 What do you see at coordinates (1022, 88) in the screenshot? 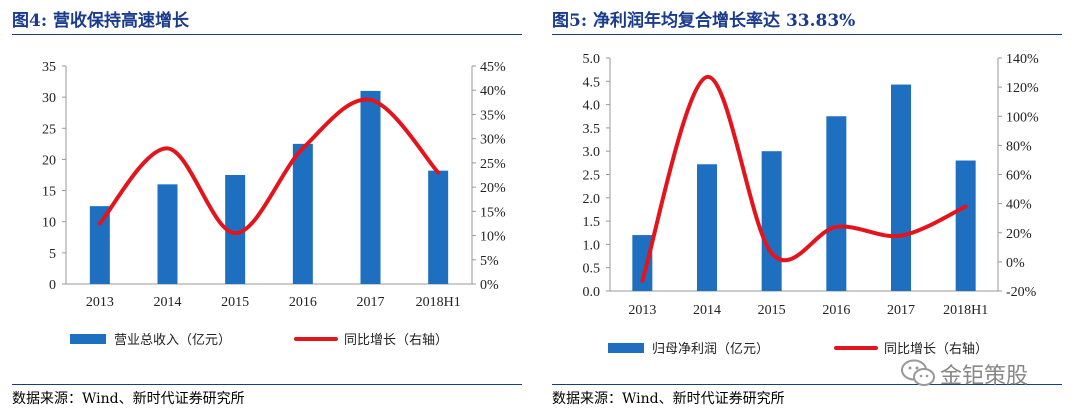
I see `right-axis-tick-label: 120%` at bounding box center [1022, 88].